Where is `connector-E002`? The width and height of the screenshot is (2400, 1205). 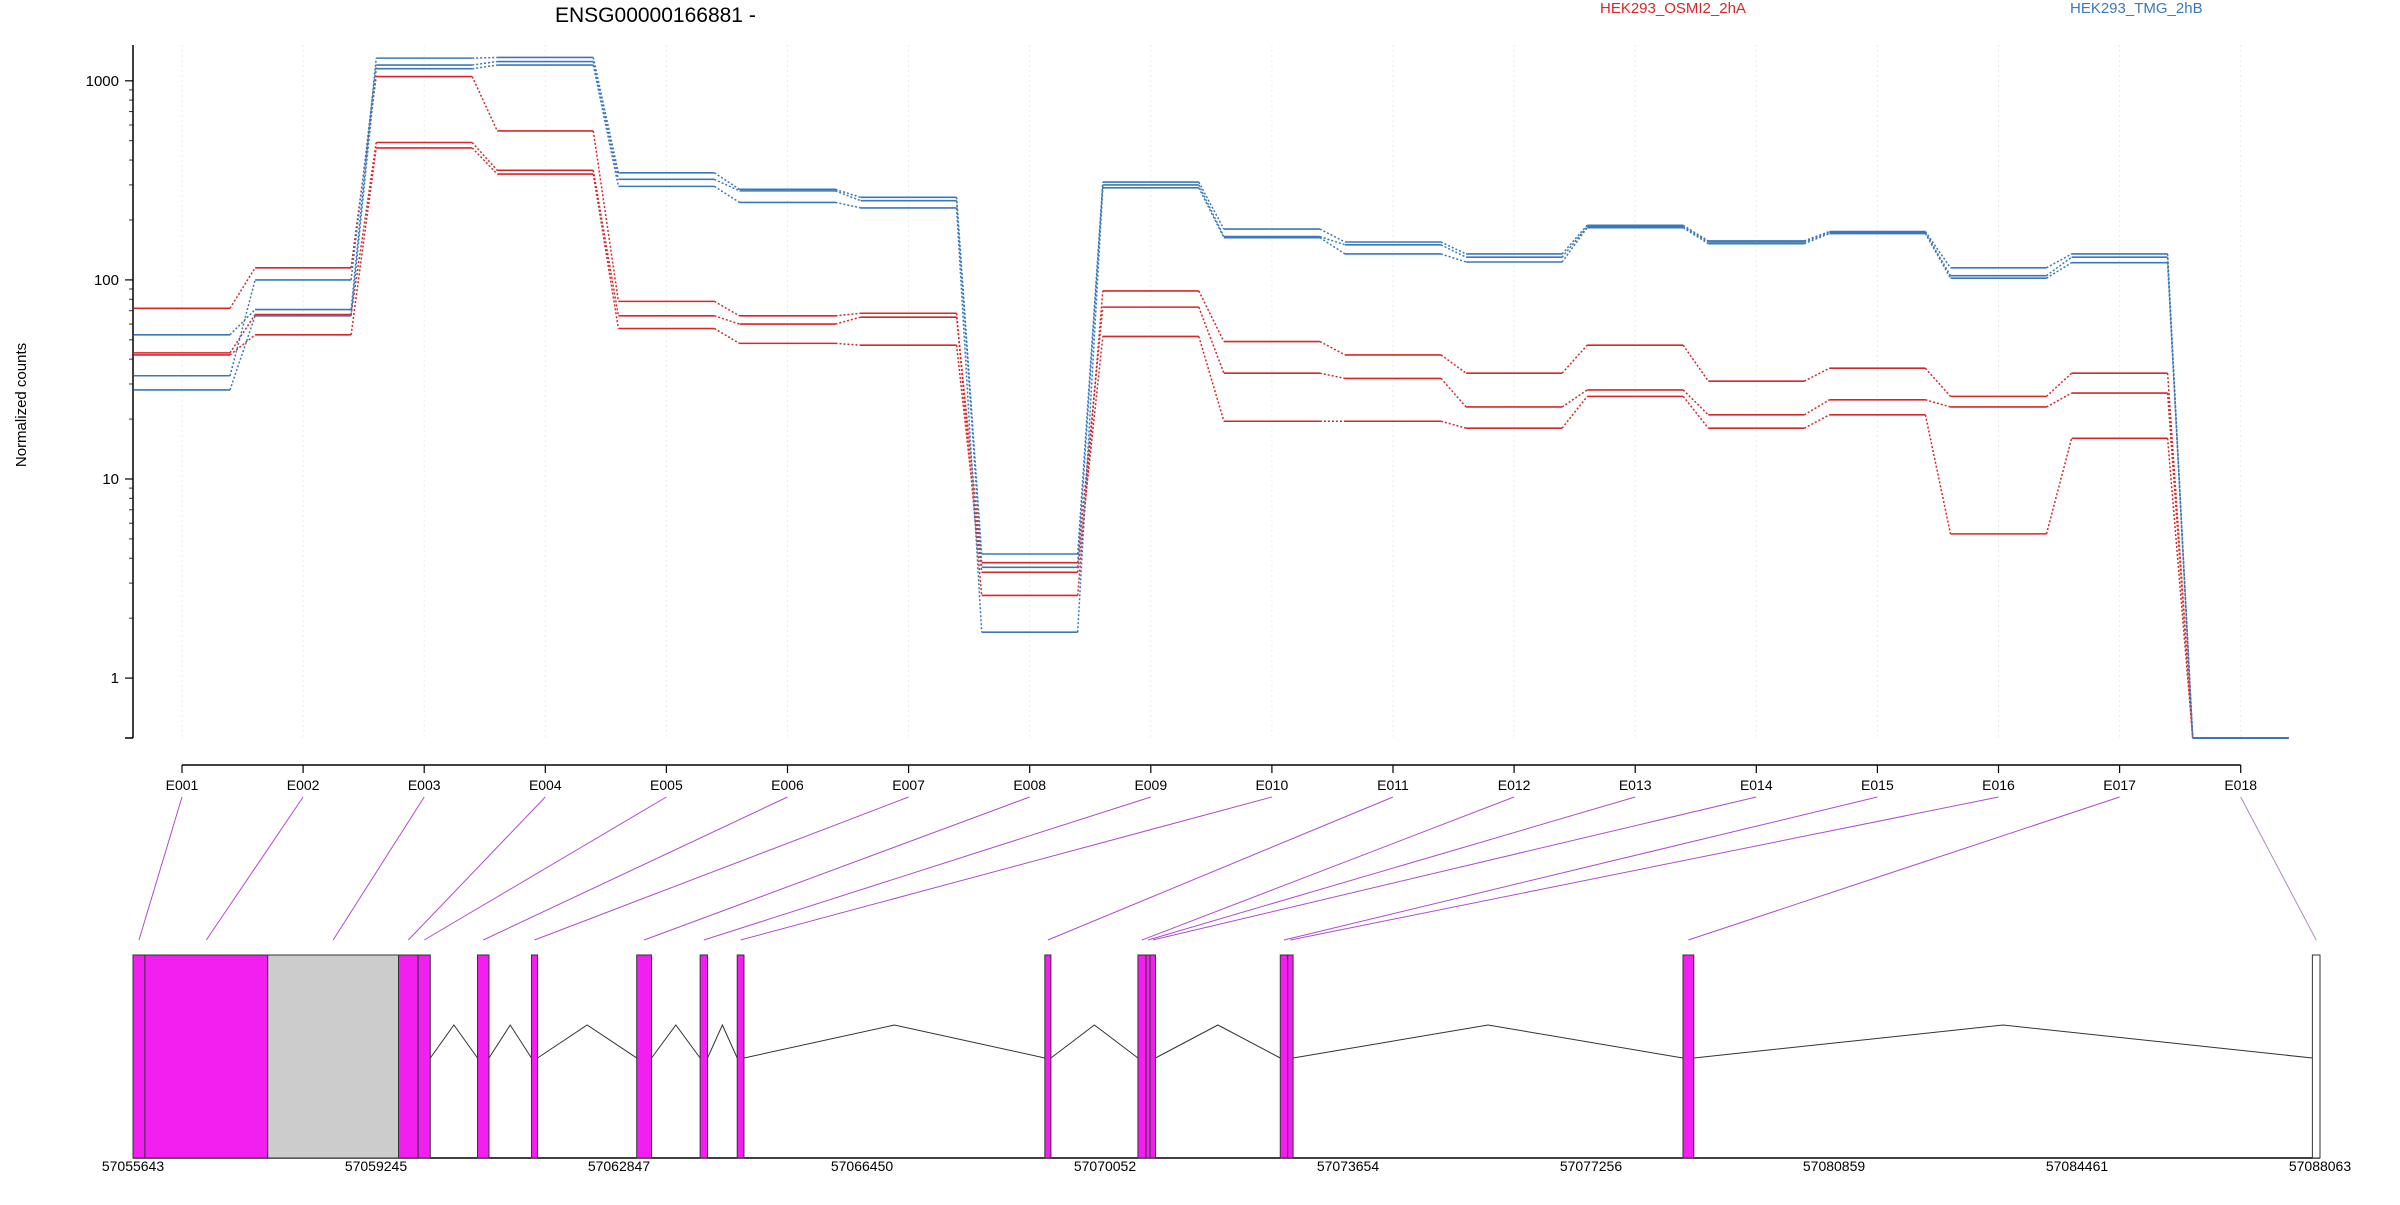 connector-E002 is located at coordinates (254, 868).